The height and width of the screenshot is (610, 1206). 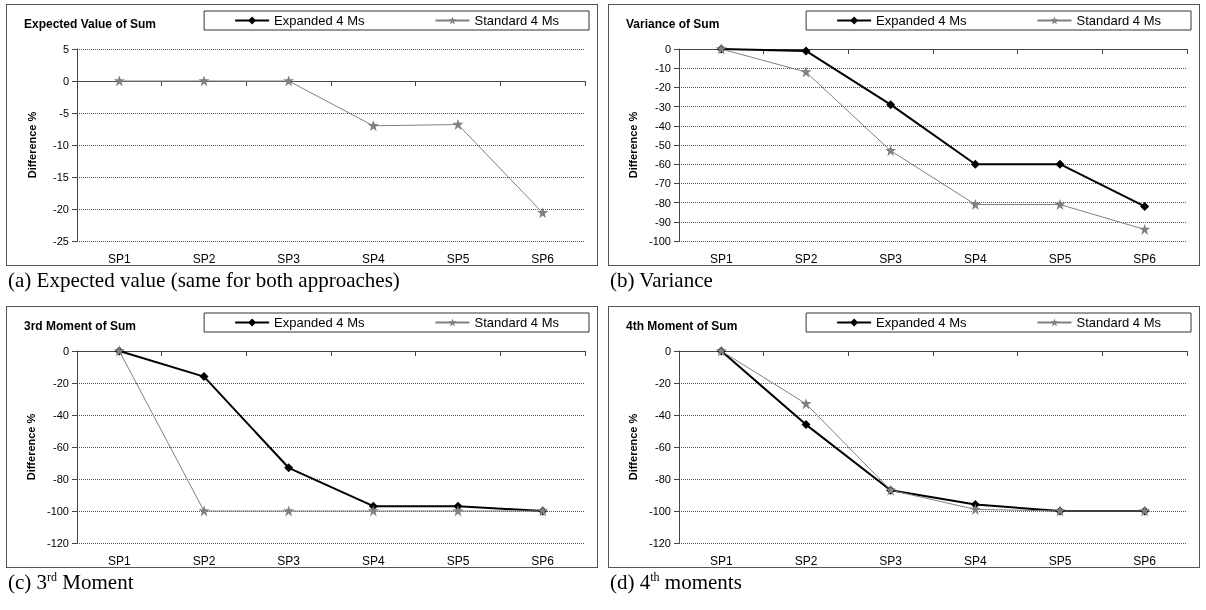 I want to click on y-tick-label: -15, so click(x=61, y=177).